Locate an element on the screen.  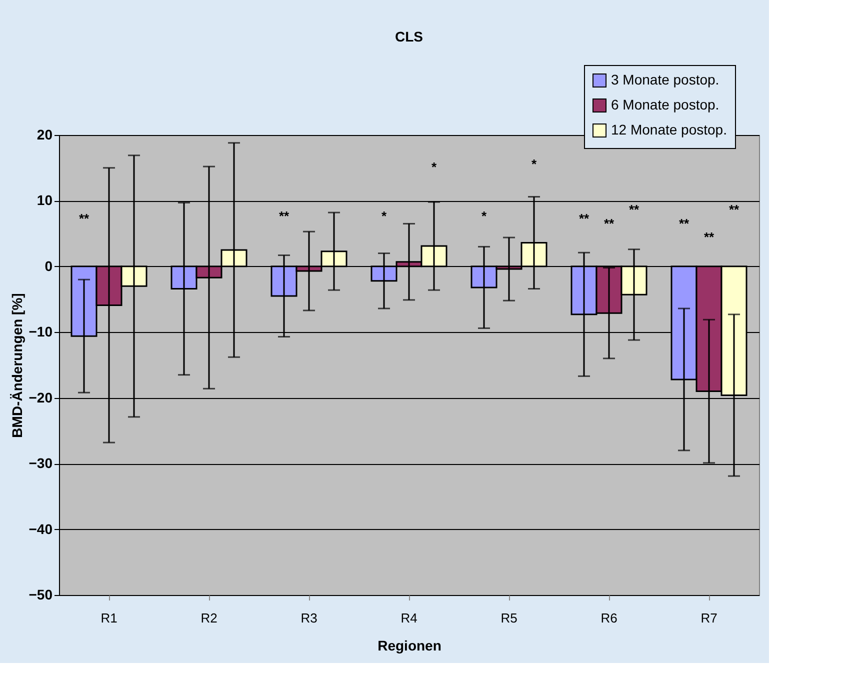
x-tick-label: R6 is located at coordinates (609, 618).